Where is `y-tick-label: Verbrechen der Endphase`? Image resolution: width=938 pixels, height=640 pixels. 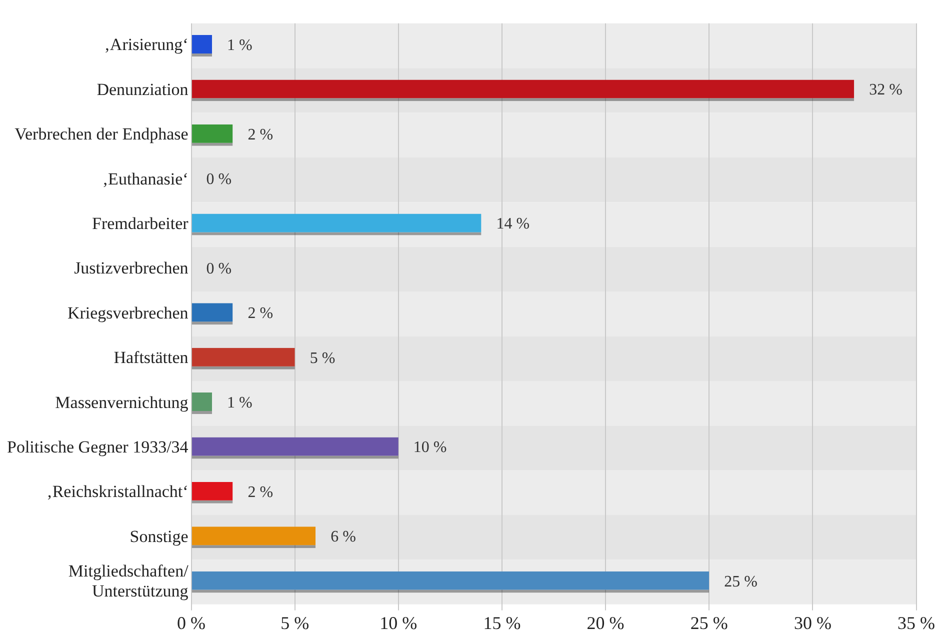
y-tick-label: Verbrechen der Endphase is located at coordinates (101, 134).